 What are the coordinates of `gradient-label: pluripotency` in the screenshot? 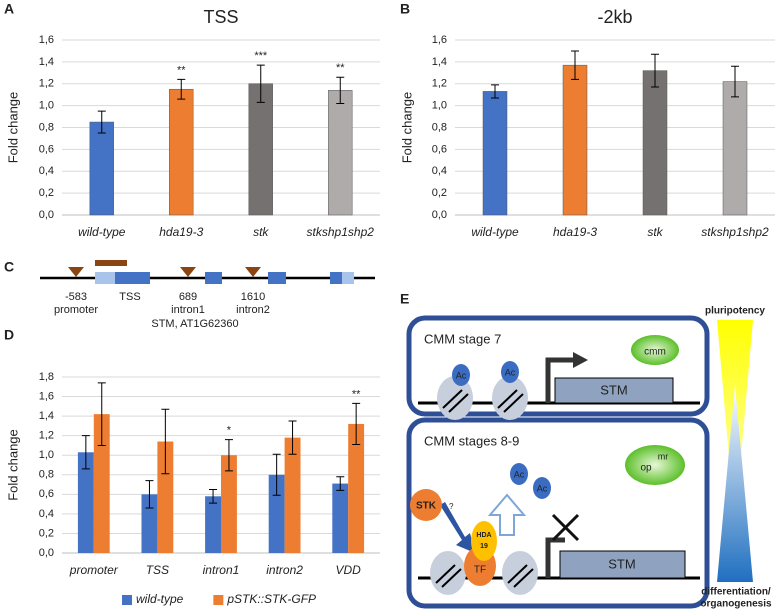 It's located at (735, 311).